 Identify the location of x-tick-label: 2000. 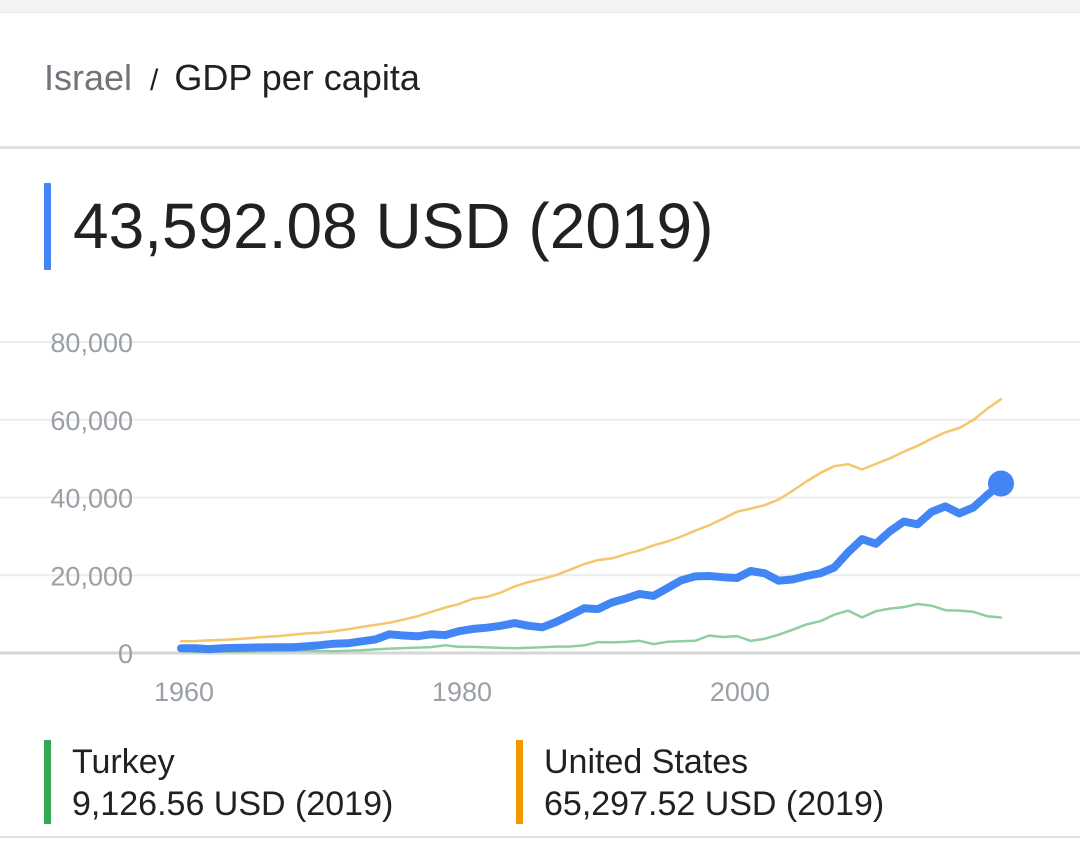
(740, 692).